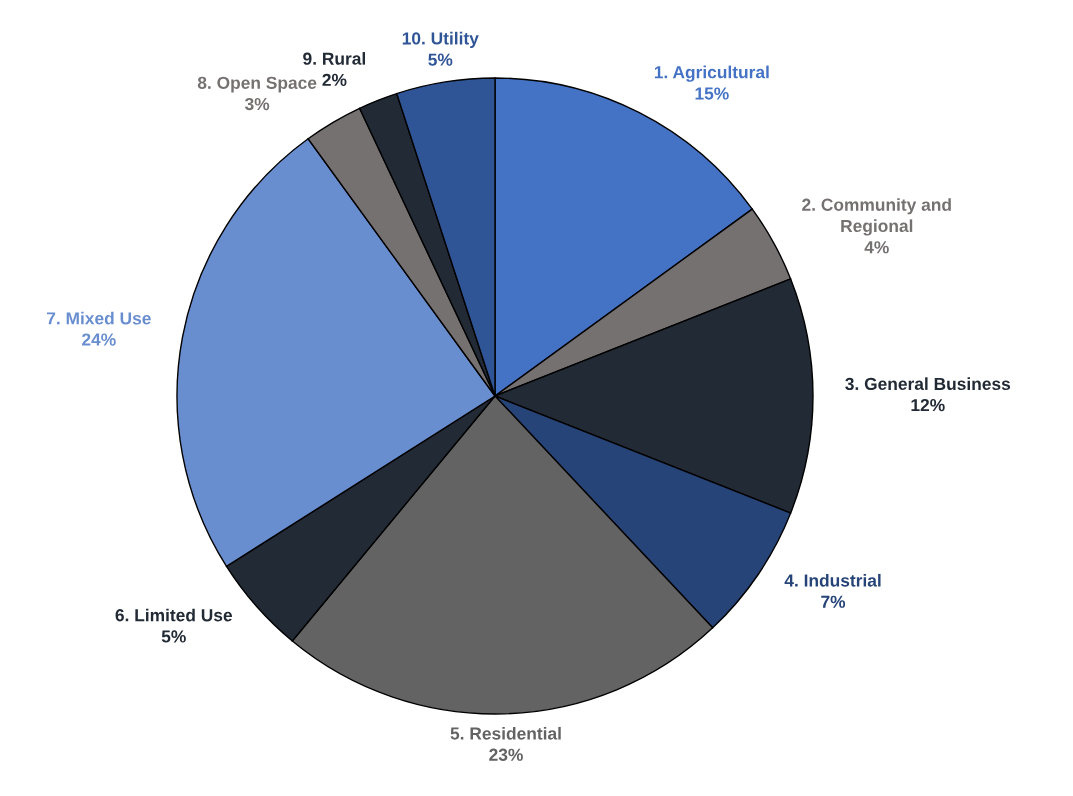  Describe the element at coordinates (98, 318) in the screenshot. I see `slice-label: 7. Mixed Use` at that location.